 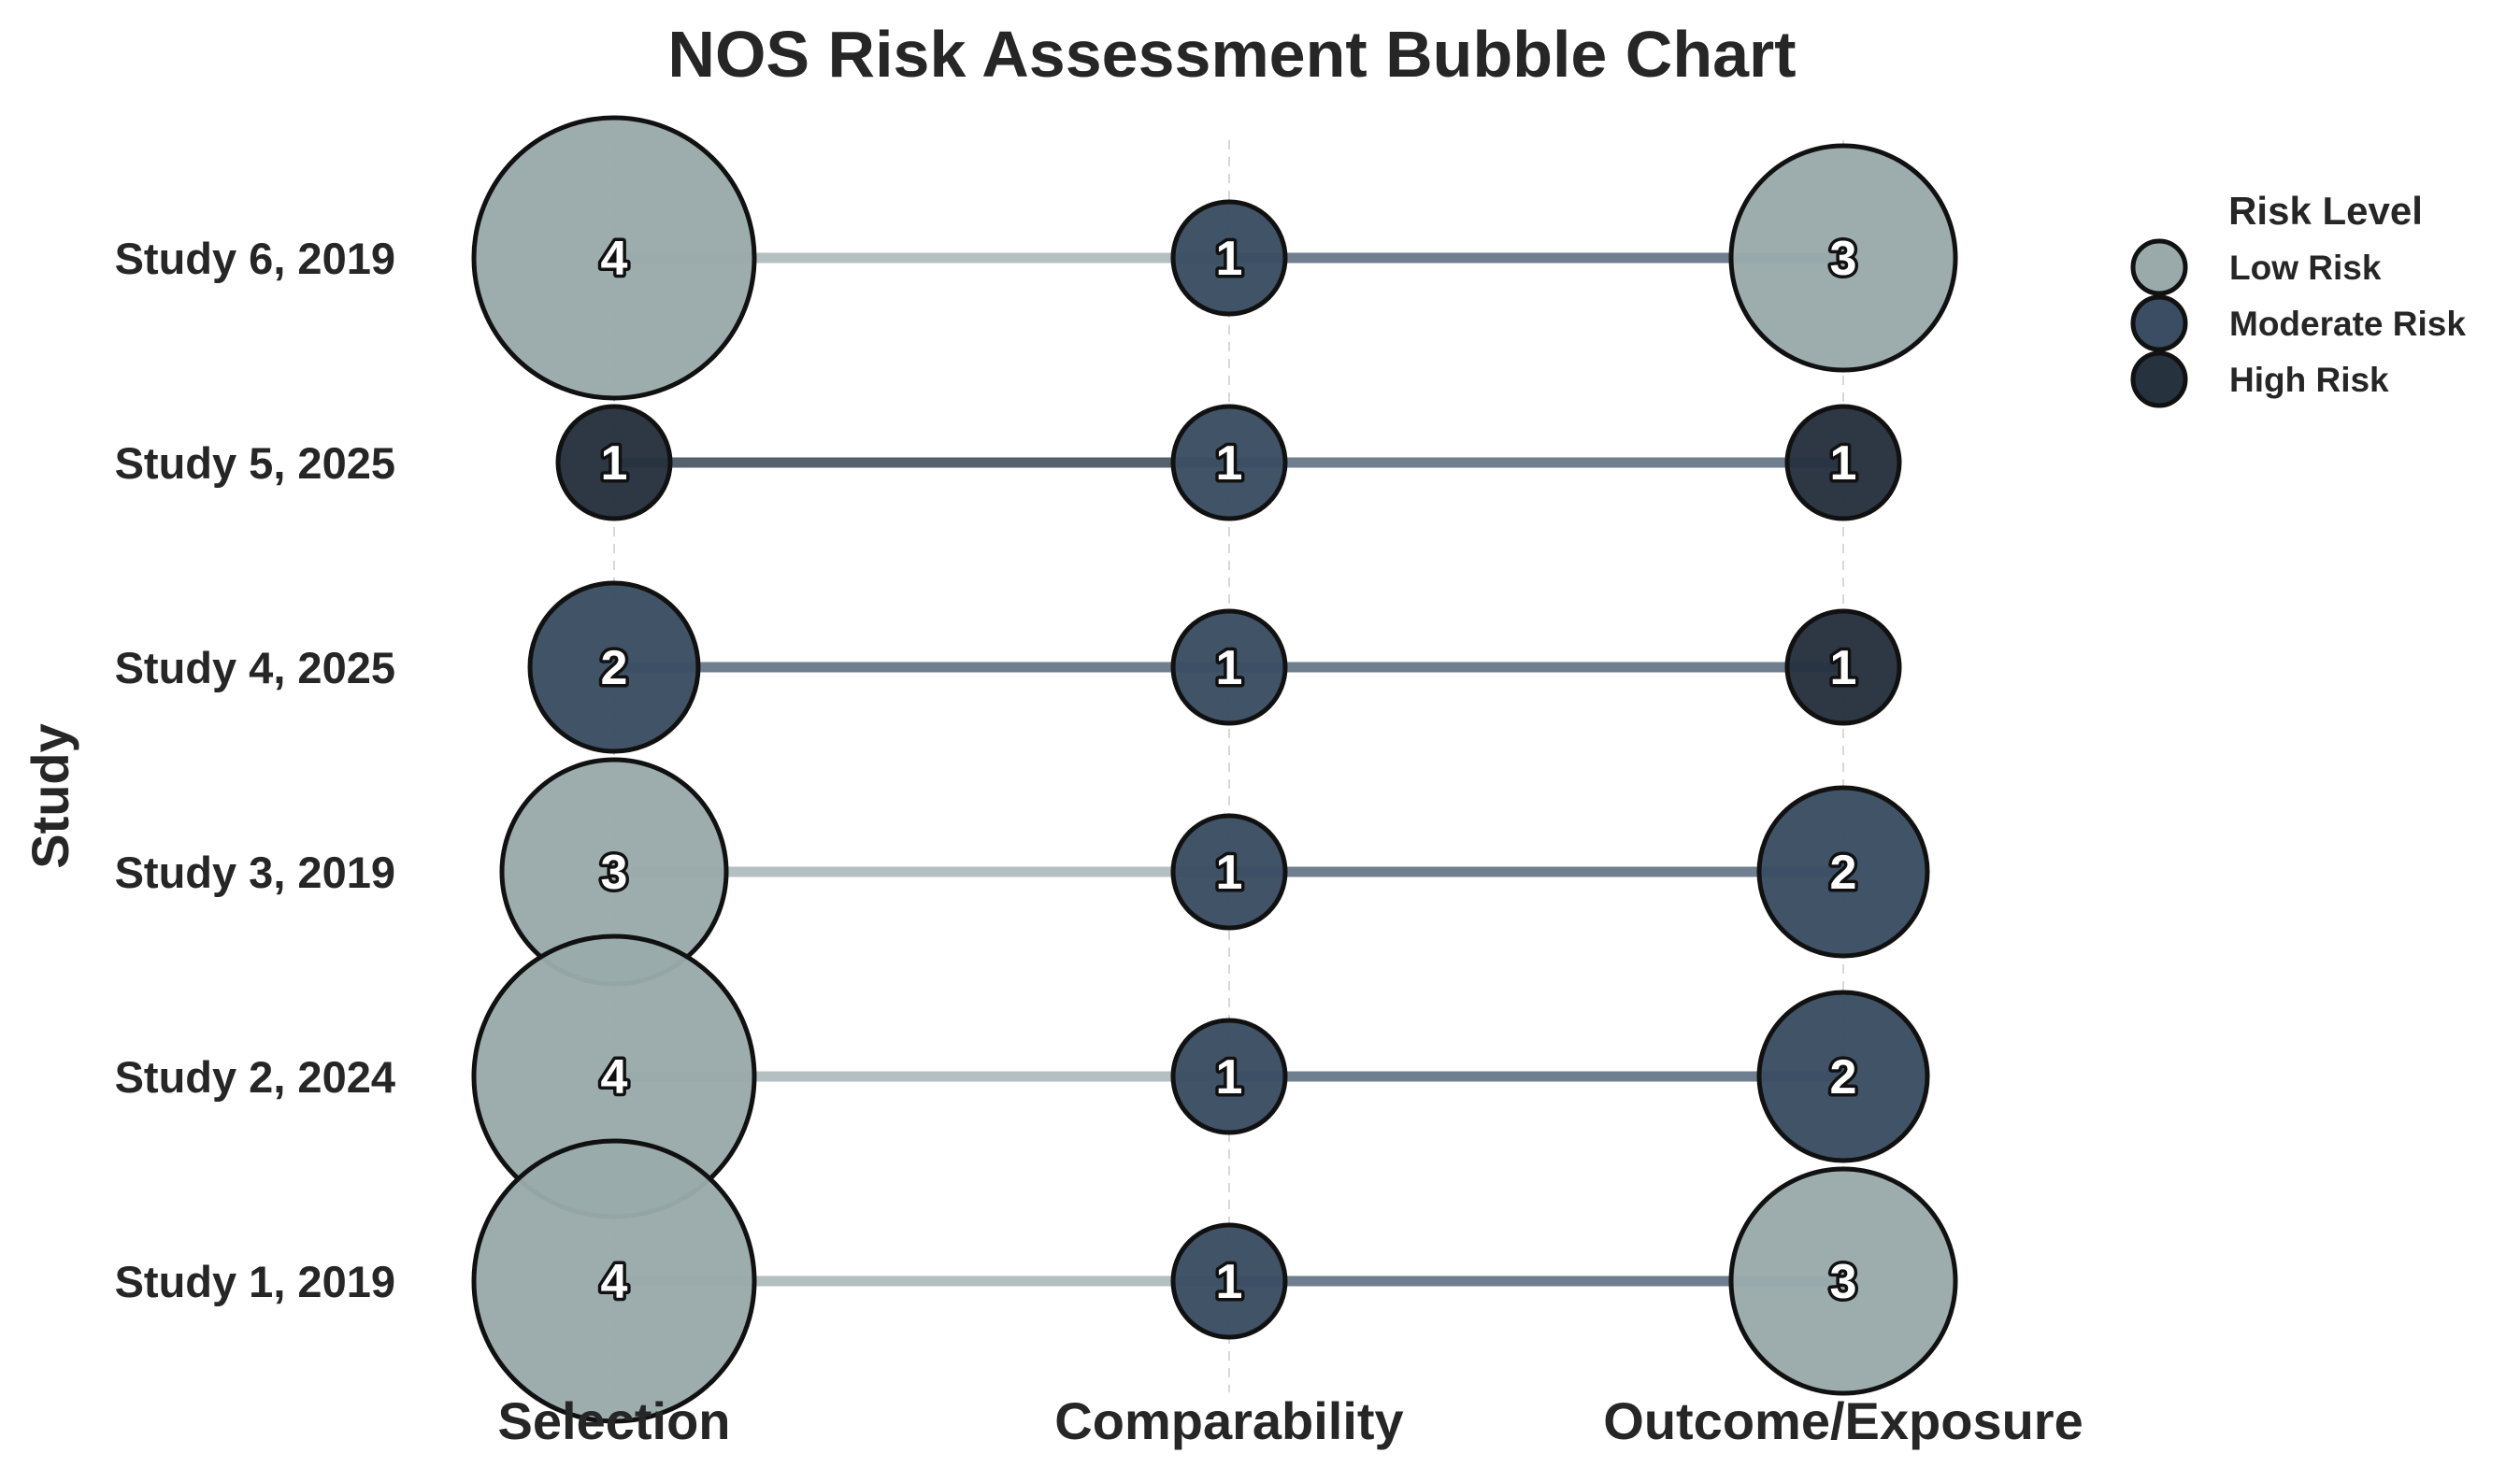 I want to click on y-tick-label: Study 5, 2025, so click(x=255, y=463).